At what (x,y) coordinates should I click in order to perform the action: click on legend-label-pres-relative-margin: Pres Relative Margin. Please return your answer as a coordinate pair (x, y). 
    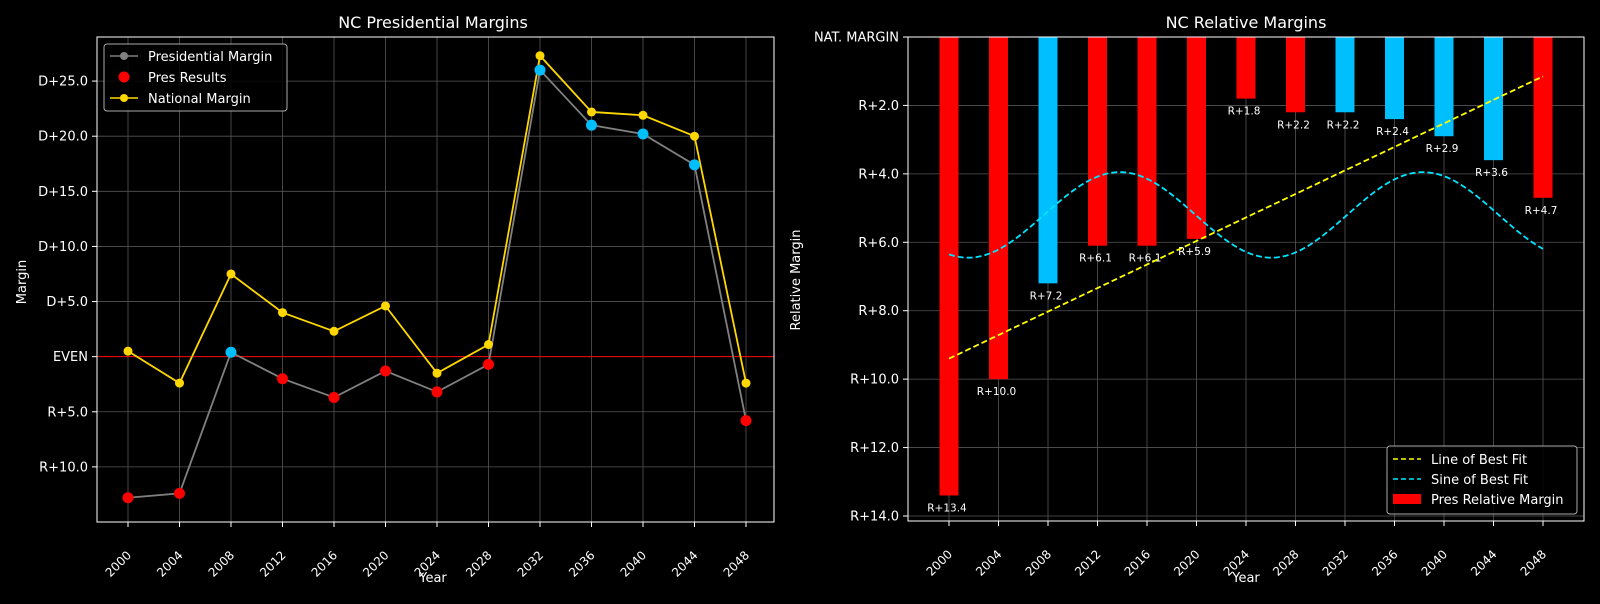
    Looking at the image, I should click on (1497, 500).